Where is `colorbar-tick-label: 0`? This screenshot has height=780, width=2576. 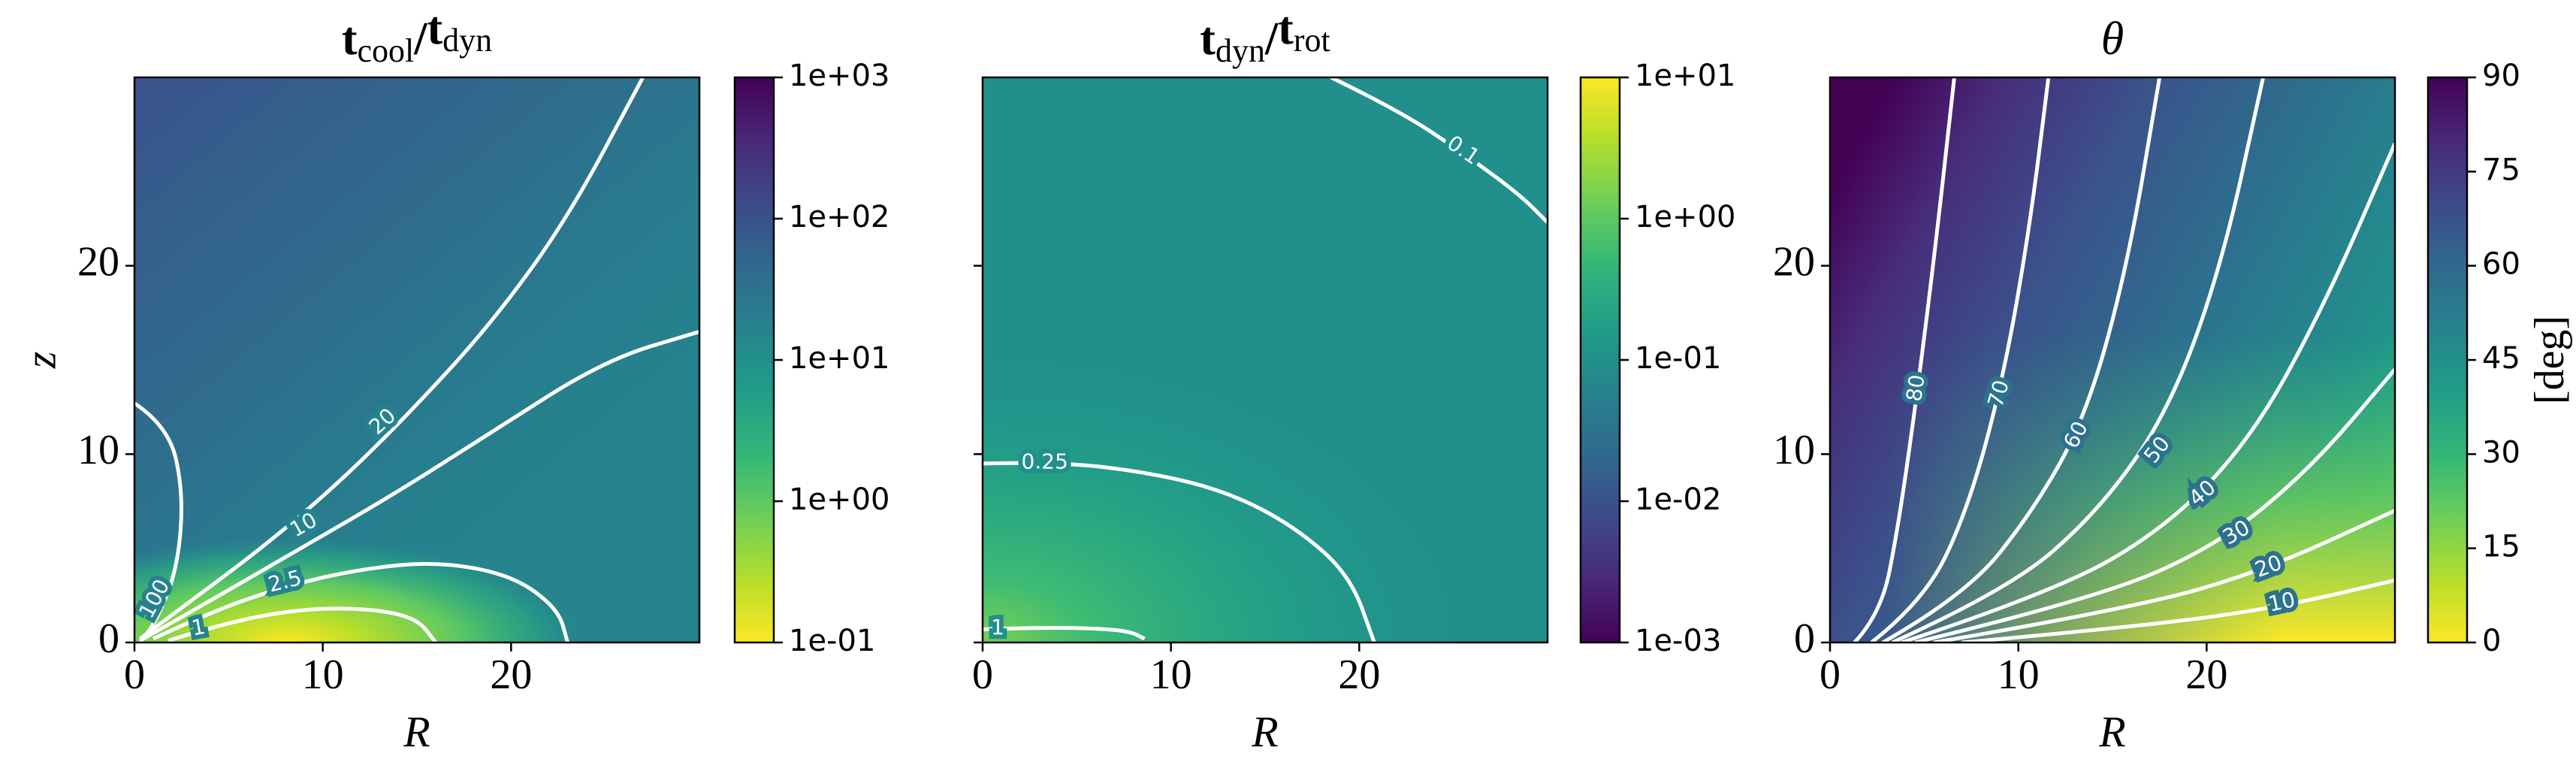
colorbar-tick-label: 0 is located at coordinates (2491, 641).